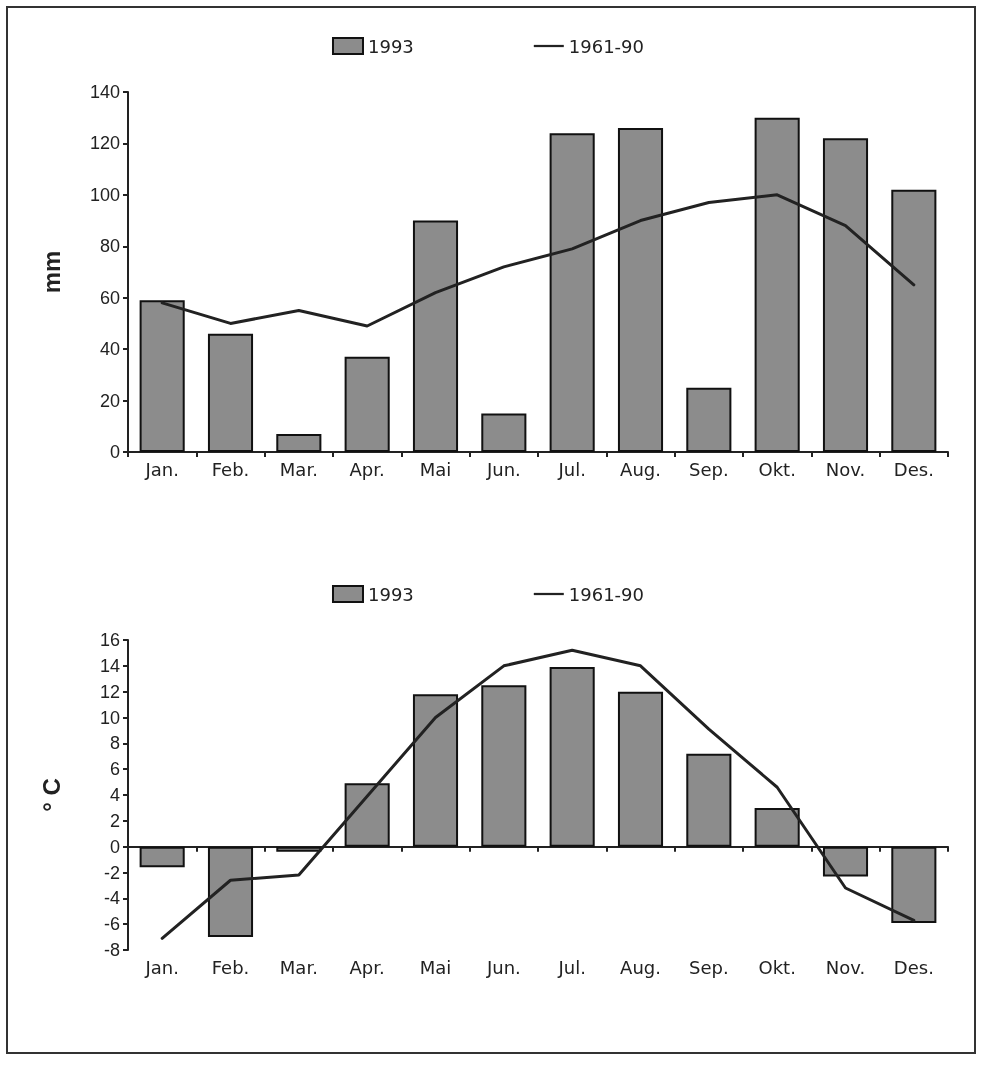  I want to click on y-tick-label: 12, so click(109, 691).